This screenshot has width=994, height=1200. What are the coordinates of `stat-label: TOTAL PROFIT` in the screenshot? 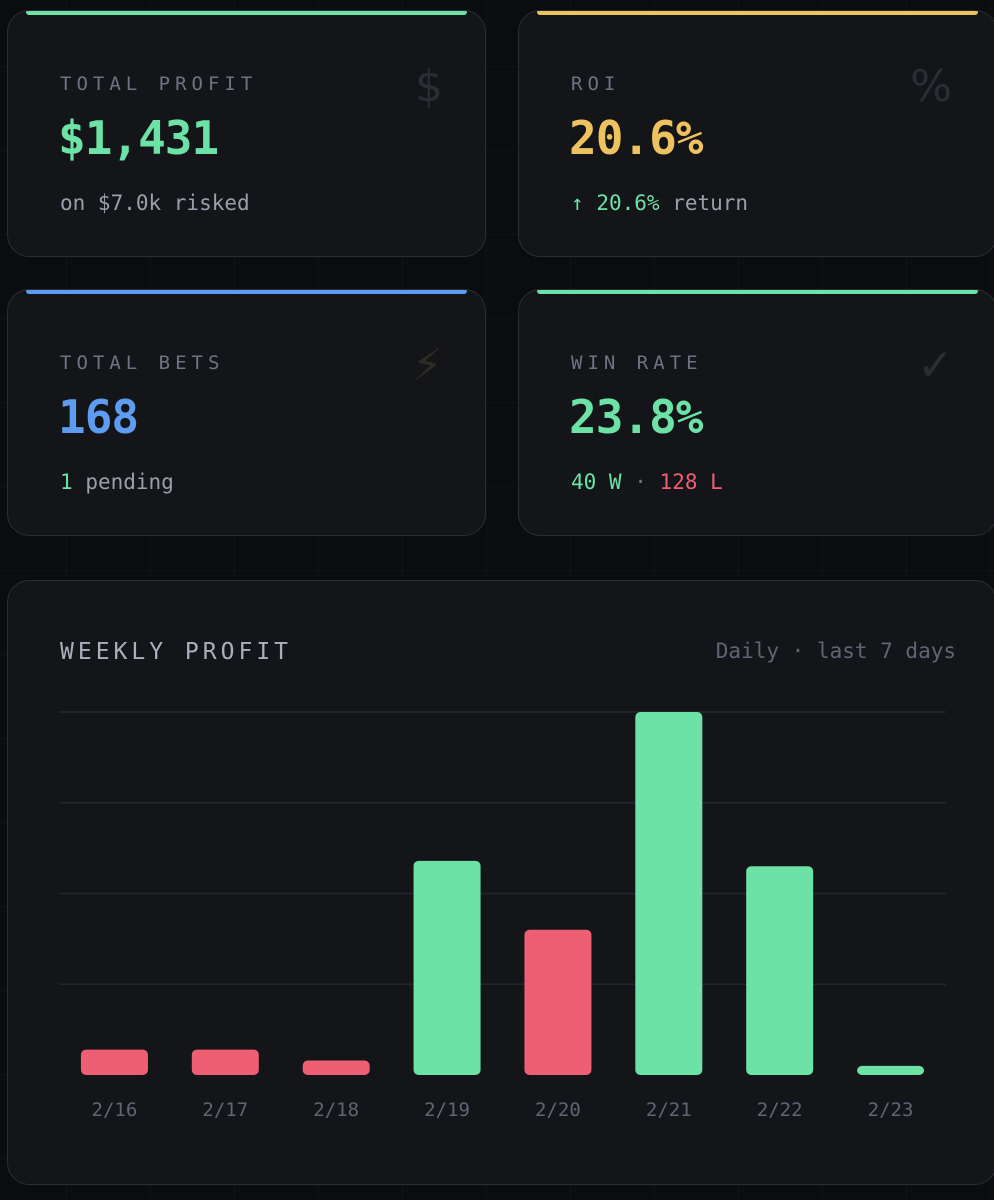 It's located at (159, 84).